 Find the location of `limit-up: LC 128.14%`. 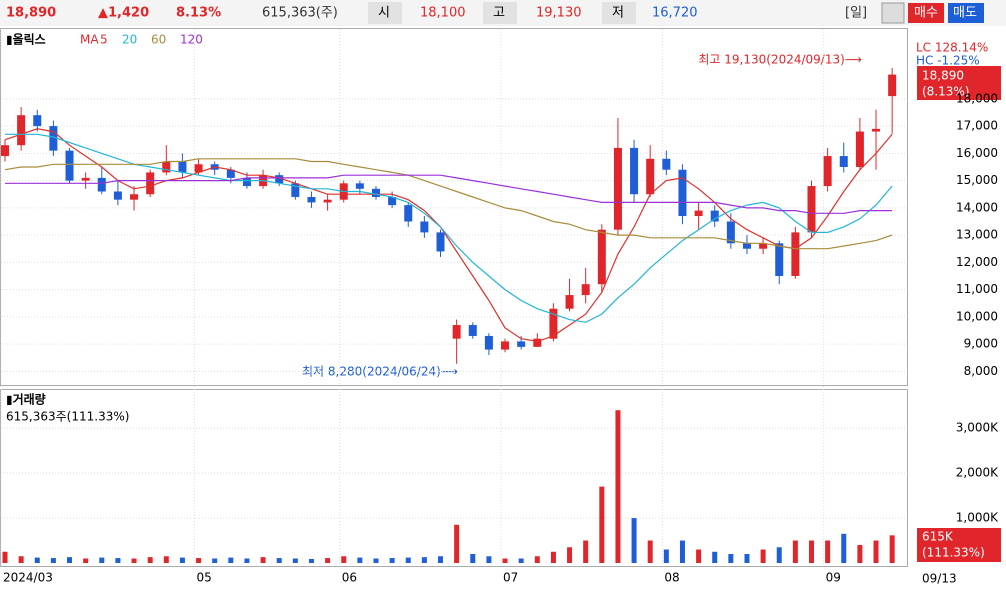

limit-up: LC 128.14% is located at coordinates (952, 48).